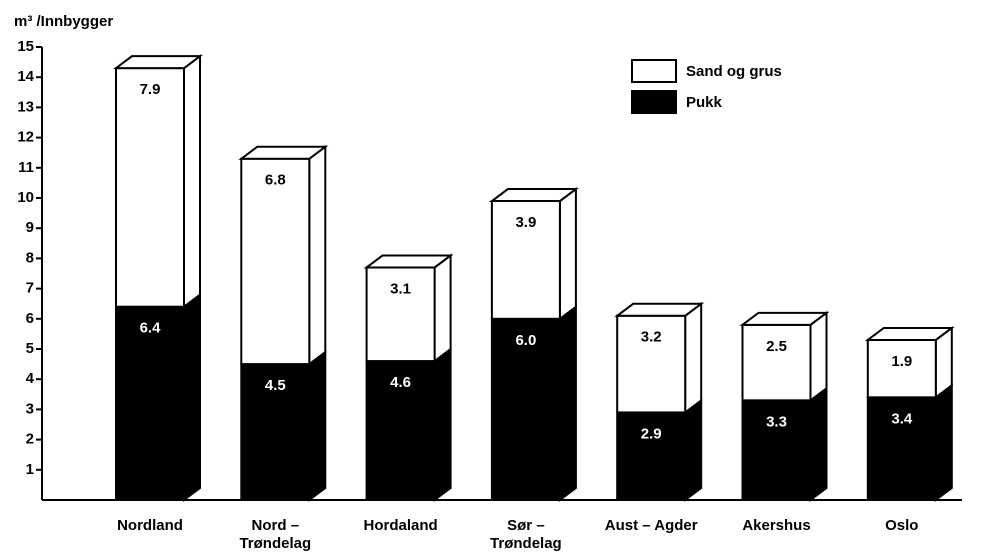  Describe the element at coordinates (30, 408) in the screenshot. I see `y-tick-label: 3` at that location.